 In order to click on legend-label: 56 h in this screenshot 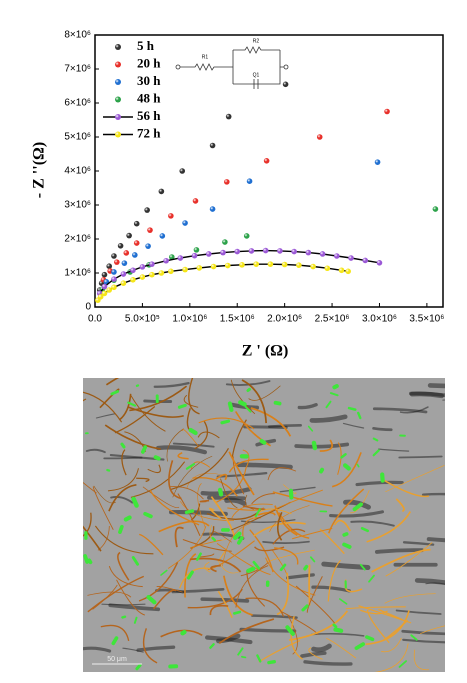, I will do `click(149, 115)`.